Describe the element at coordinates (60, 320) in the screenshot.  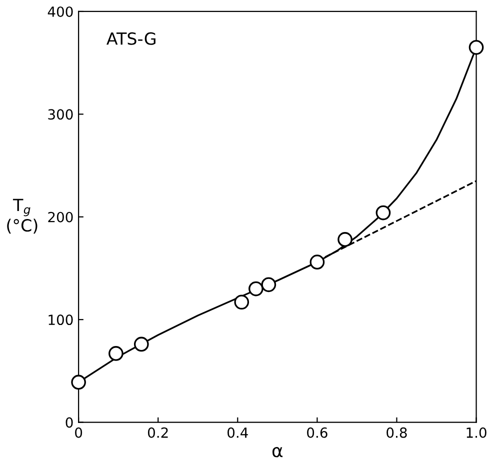
I see `y-tick-label: 100` at that location.